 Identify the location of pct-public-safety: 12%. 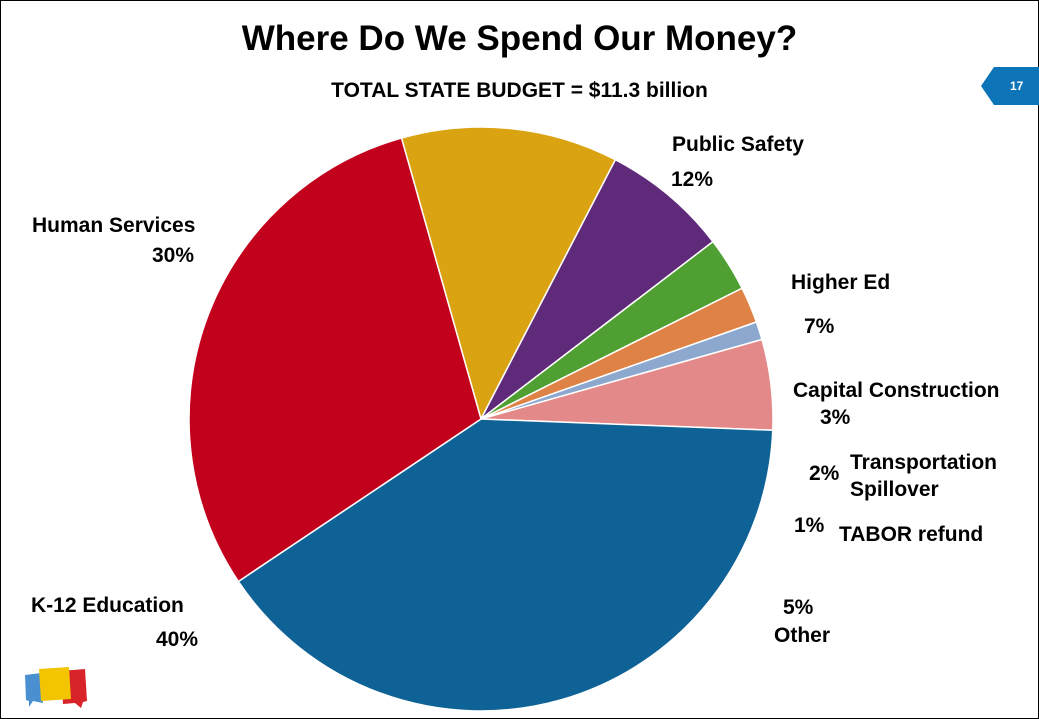
(692, 179).